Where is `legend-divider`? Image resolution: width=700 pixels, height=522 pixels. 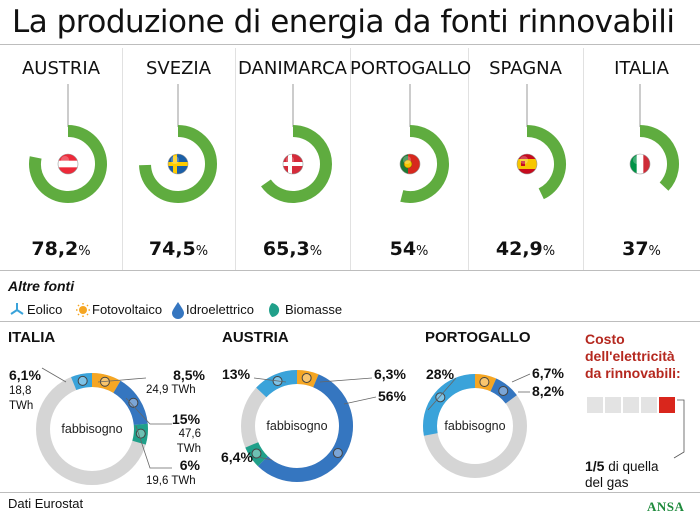 legend-divider is located at coordinates (350, 321).